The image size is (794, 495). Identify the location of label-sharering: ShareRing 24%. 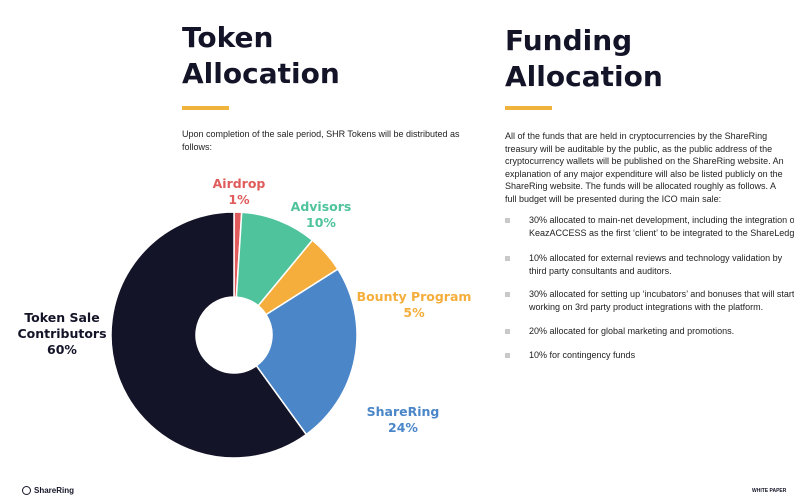
(403, 419).